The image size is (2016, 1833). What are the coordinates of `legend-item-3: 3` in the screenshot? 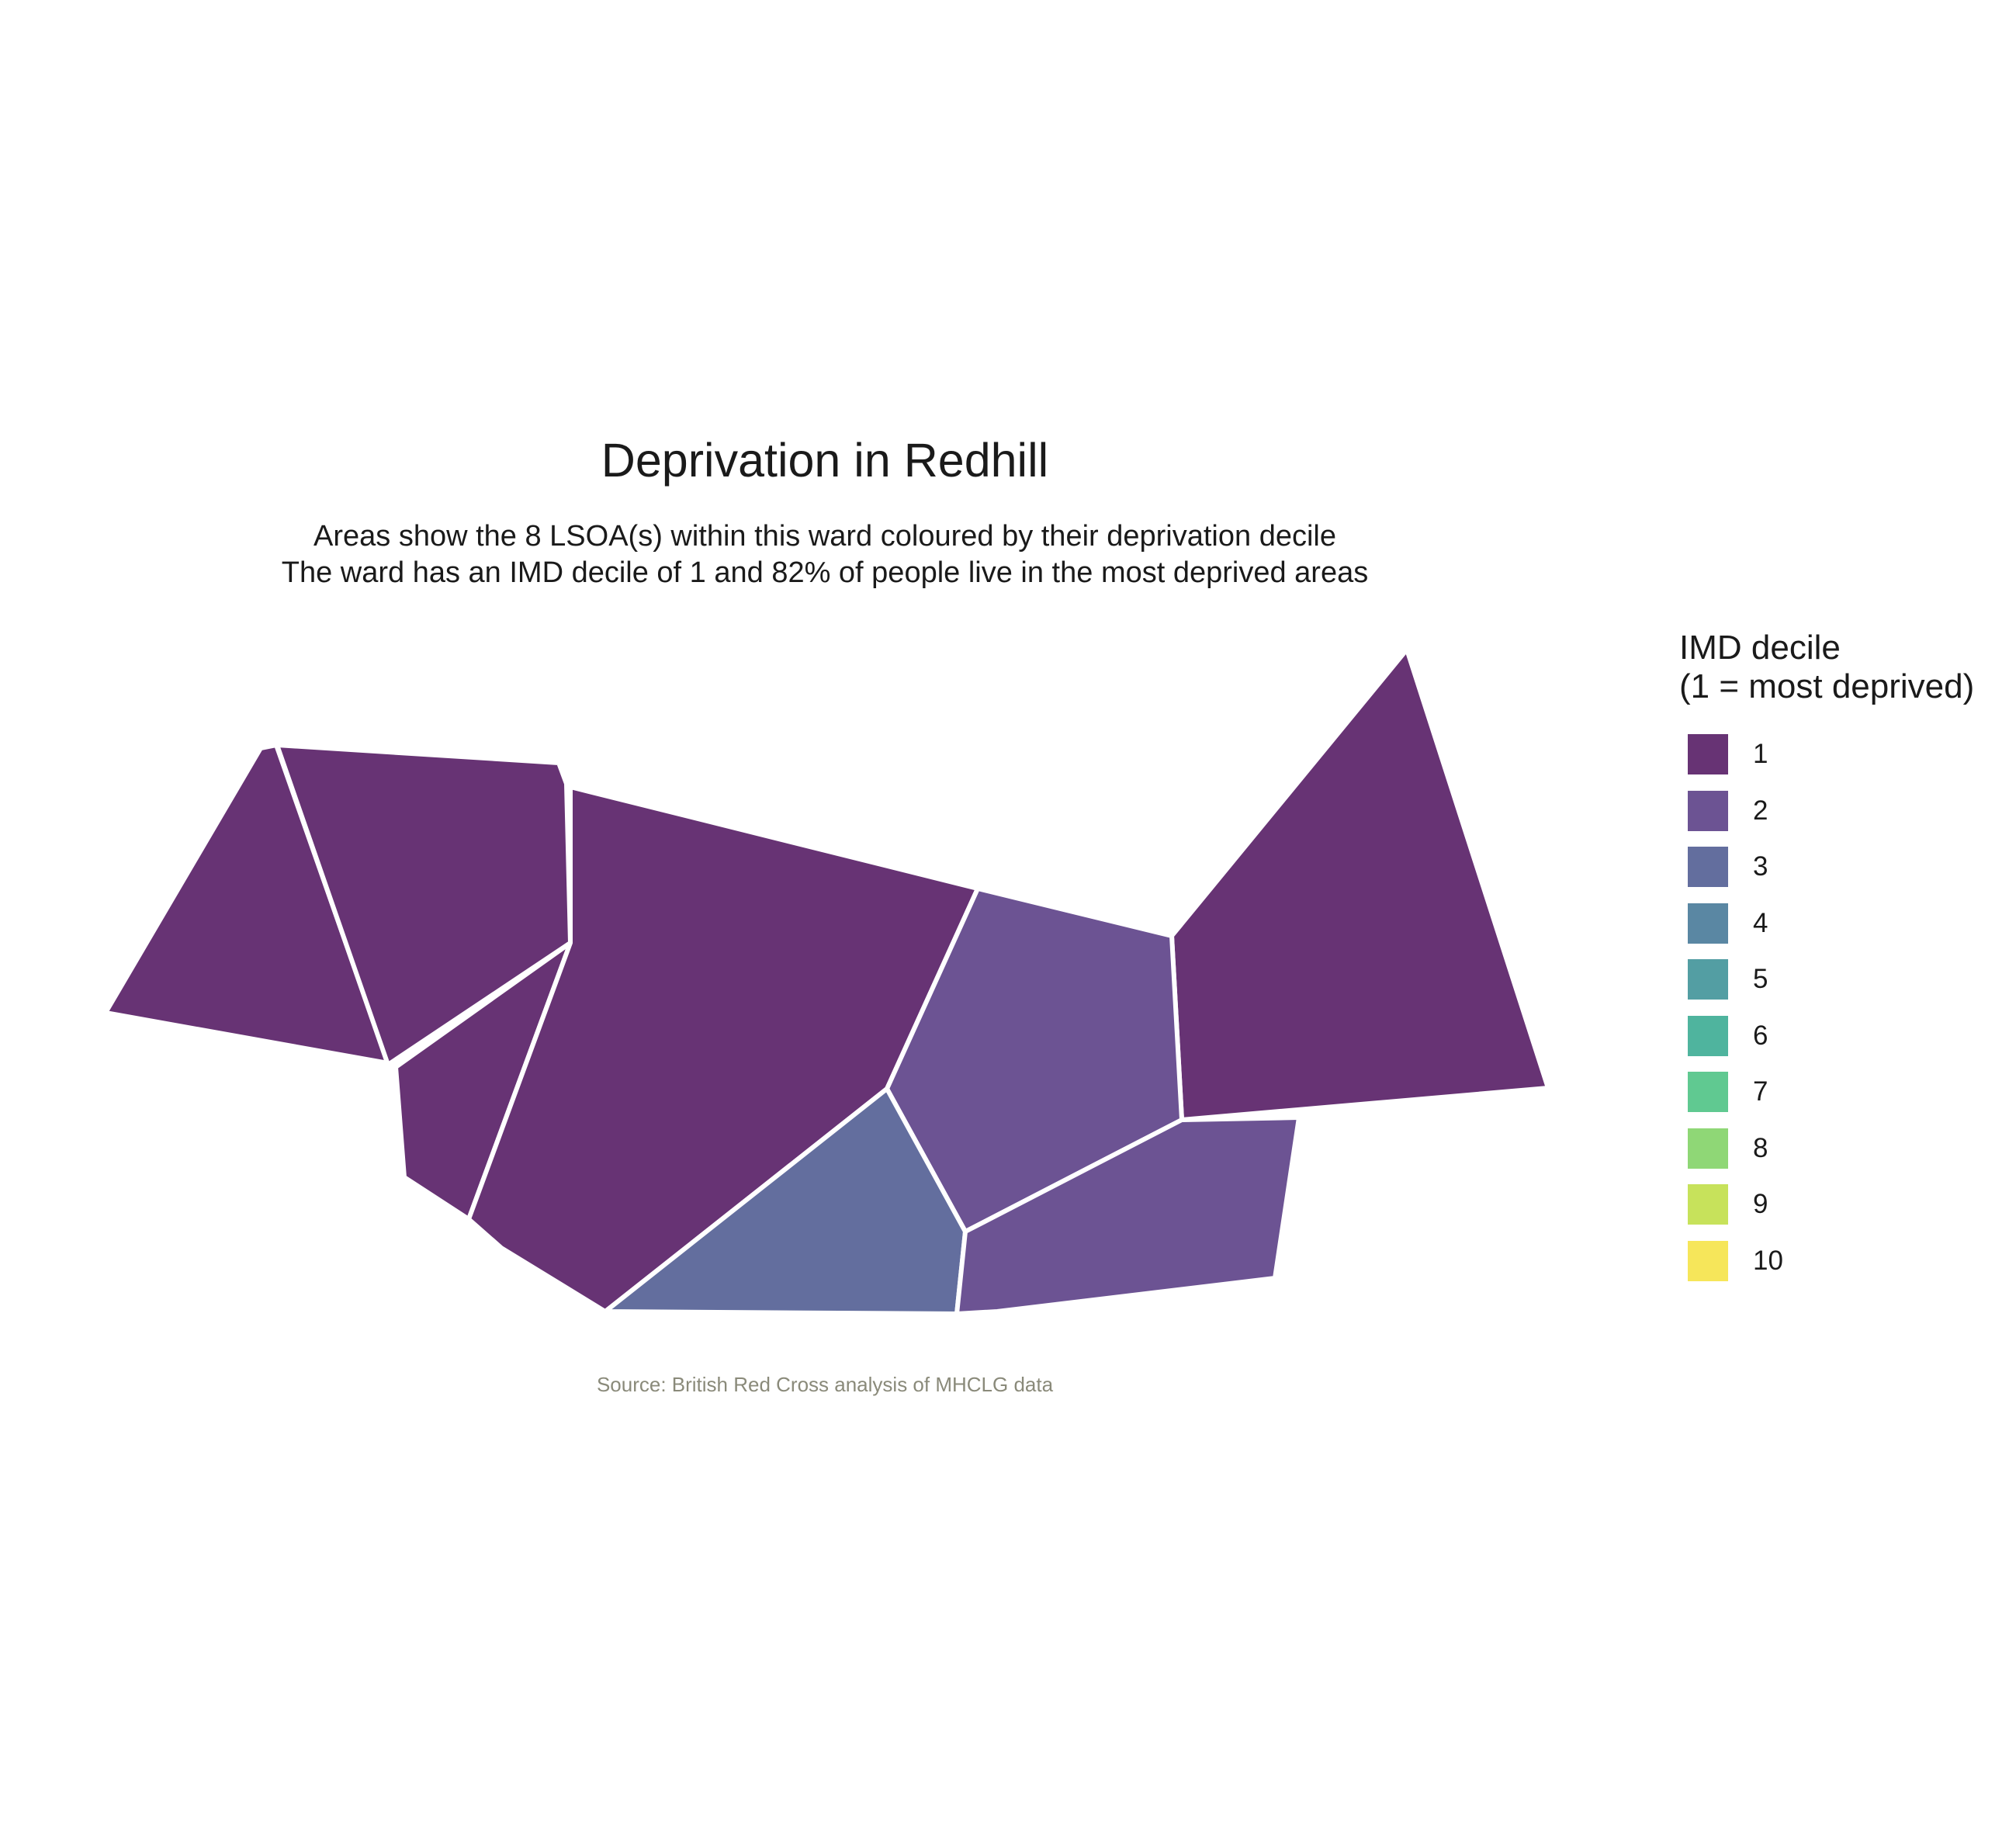 It's located at (1827, 867).